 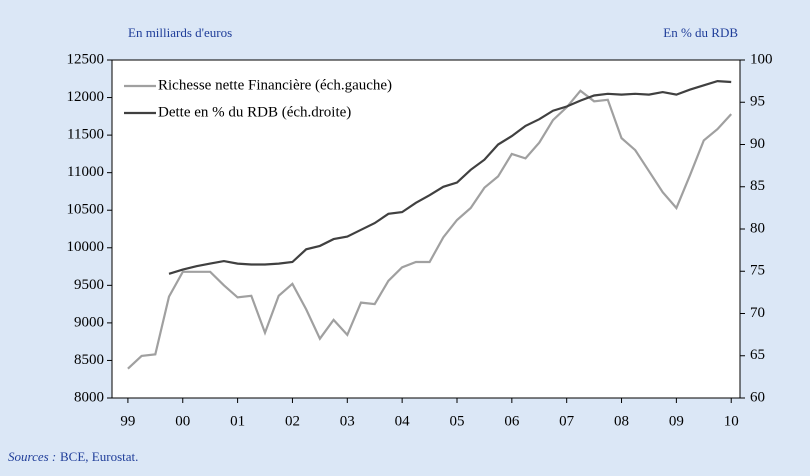 I want to click on y-tick-label: 8000, so click(x=89, y=397).